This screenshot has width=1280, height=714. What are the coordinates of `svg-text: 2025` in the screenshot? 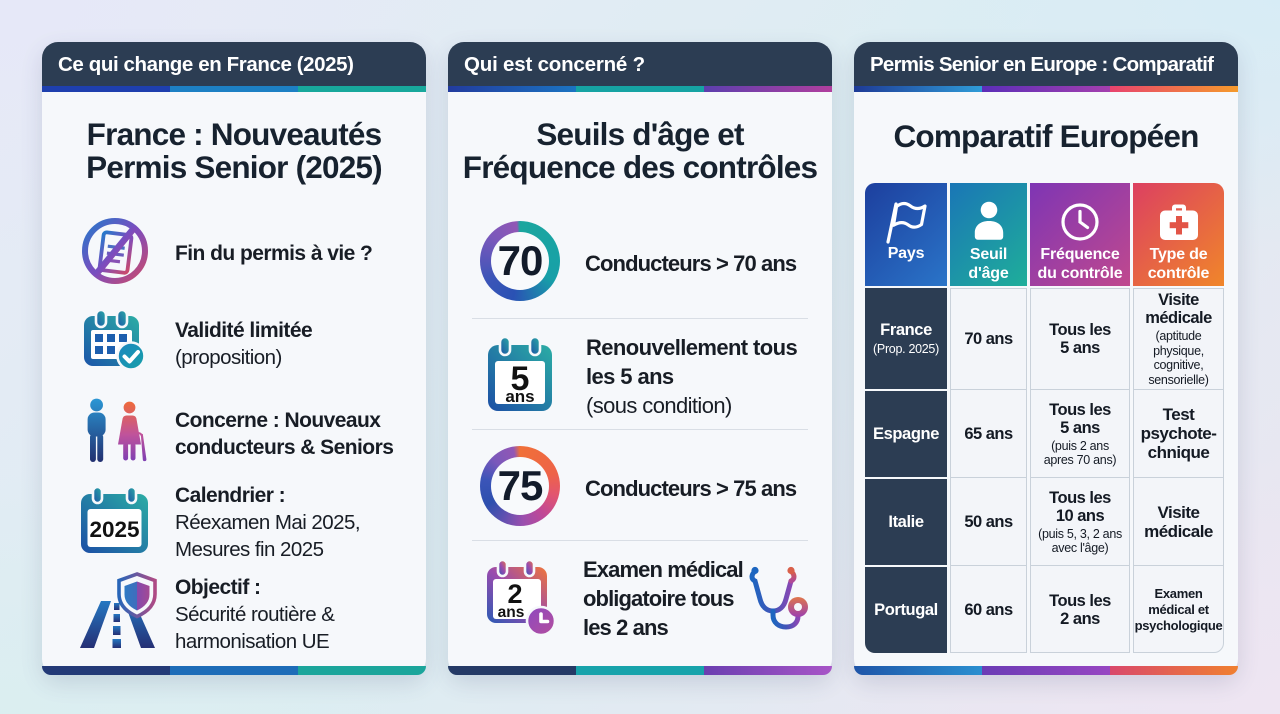 It's located at (114, 529).